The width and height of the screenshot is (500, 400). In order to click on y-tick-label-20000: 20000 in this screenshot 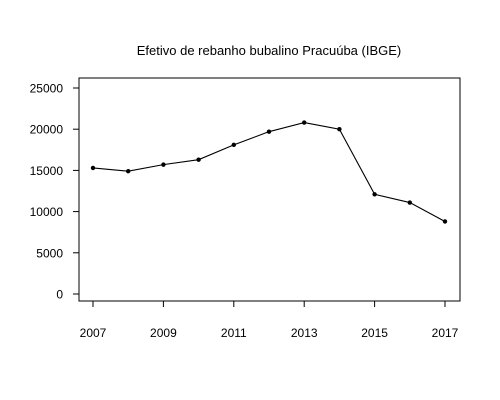, I will do `click(47, 130)`.